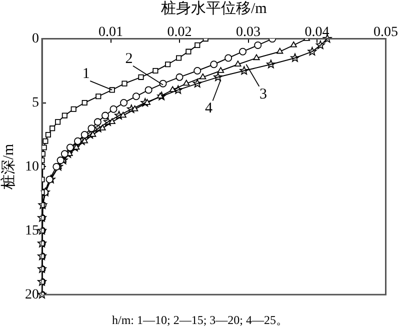  I want to click on y-tick-label: 10, so click(32, 166).